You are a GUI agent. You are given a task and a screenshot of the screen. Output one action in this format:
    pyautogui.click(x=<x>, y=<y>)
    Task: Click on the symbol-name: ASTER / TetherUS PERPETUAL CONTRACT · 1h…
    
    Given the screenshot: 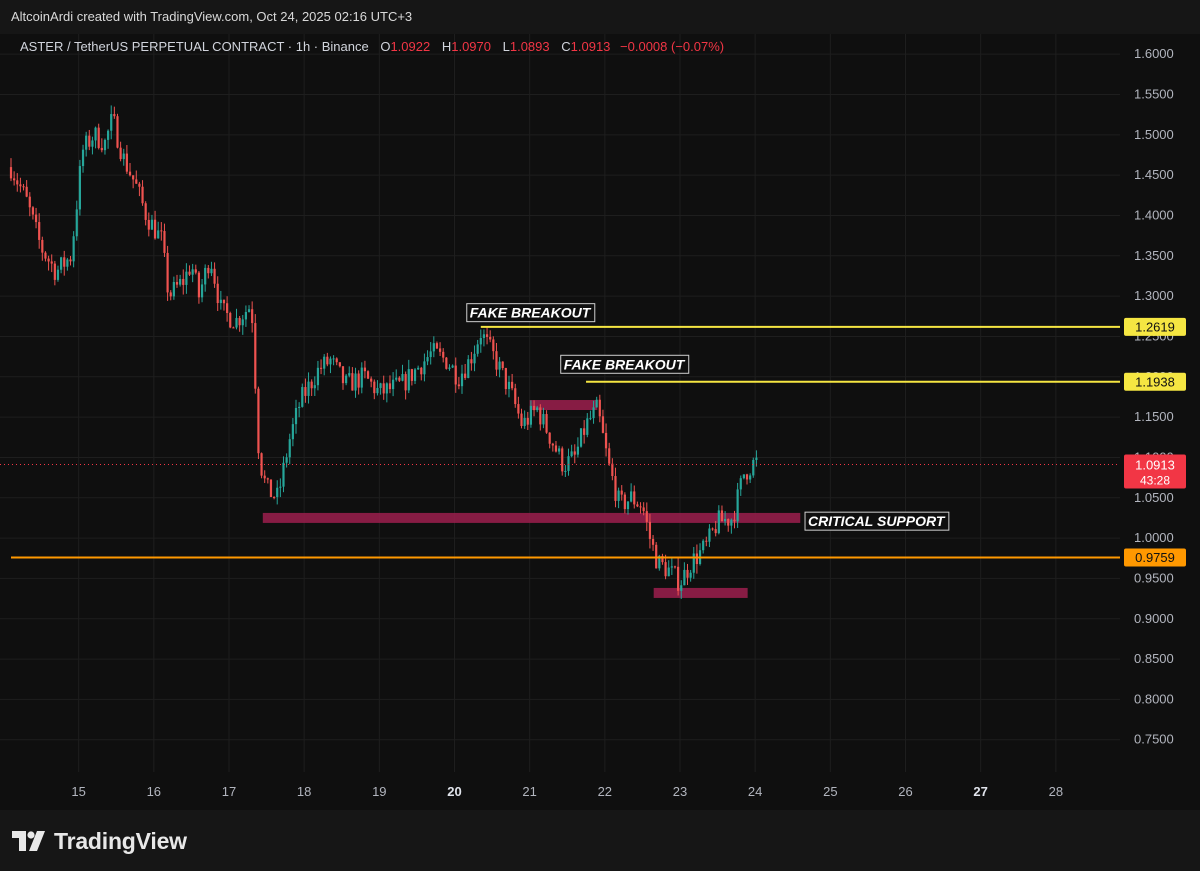 What is the action you would take?
    pyautogui.click(x=194, y=46)
    